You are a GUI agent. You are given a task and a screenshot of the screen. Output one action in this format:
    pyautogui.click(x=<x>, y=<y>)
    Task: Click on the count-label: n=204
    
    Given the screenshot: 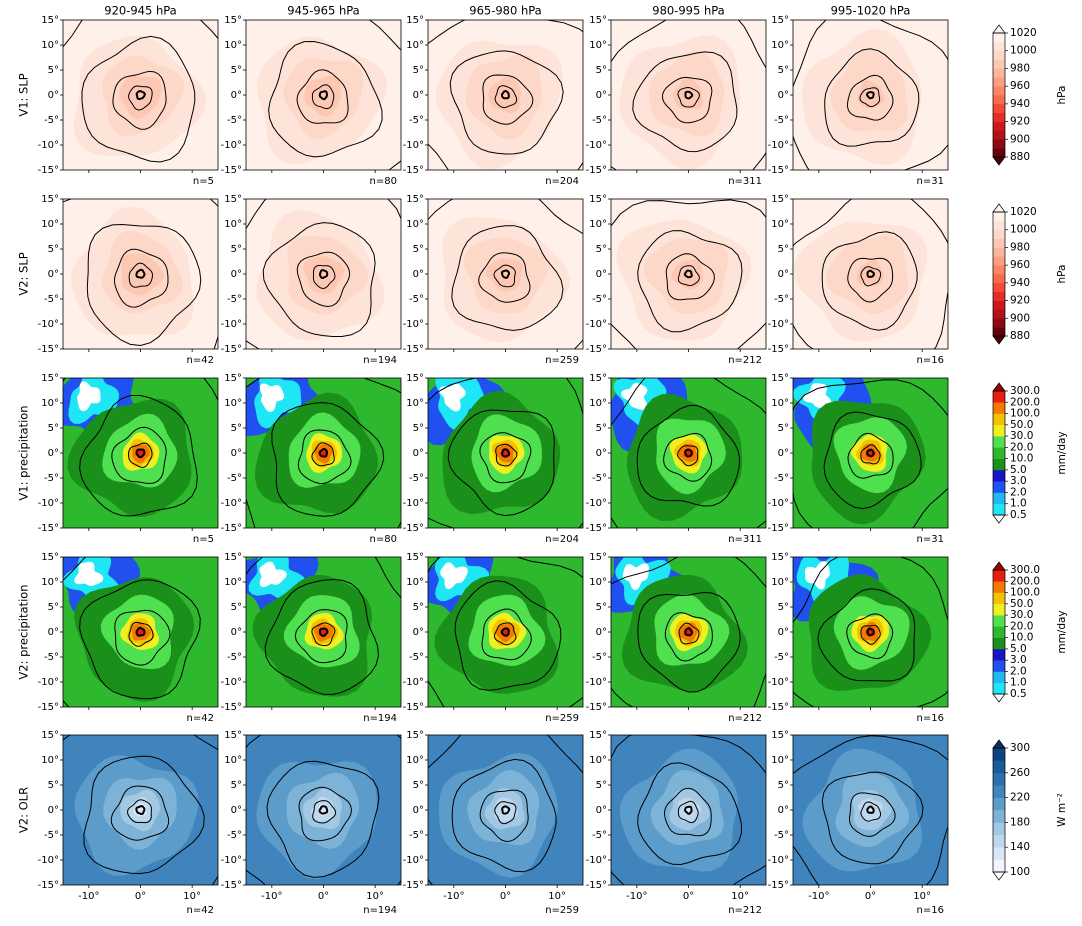 What is the action you would take?
    pyautogui.click(x=562, y=181)
    